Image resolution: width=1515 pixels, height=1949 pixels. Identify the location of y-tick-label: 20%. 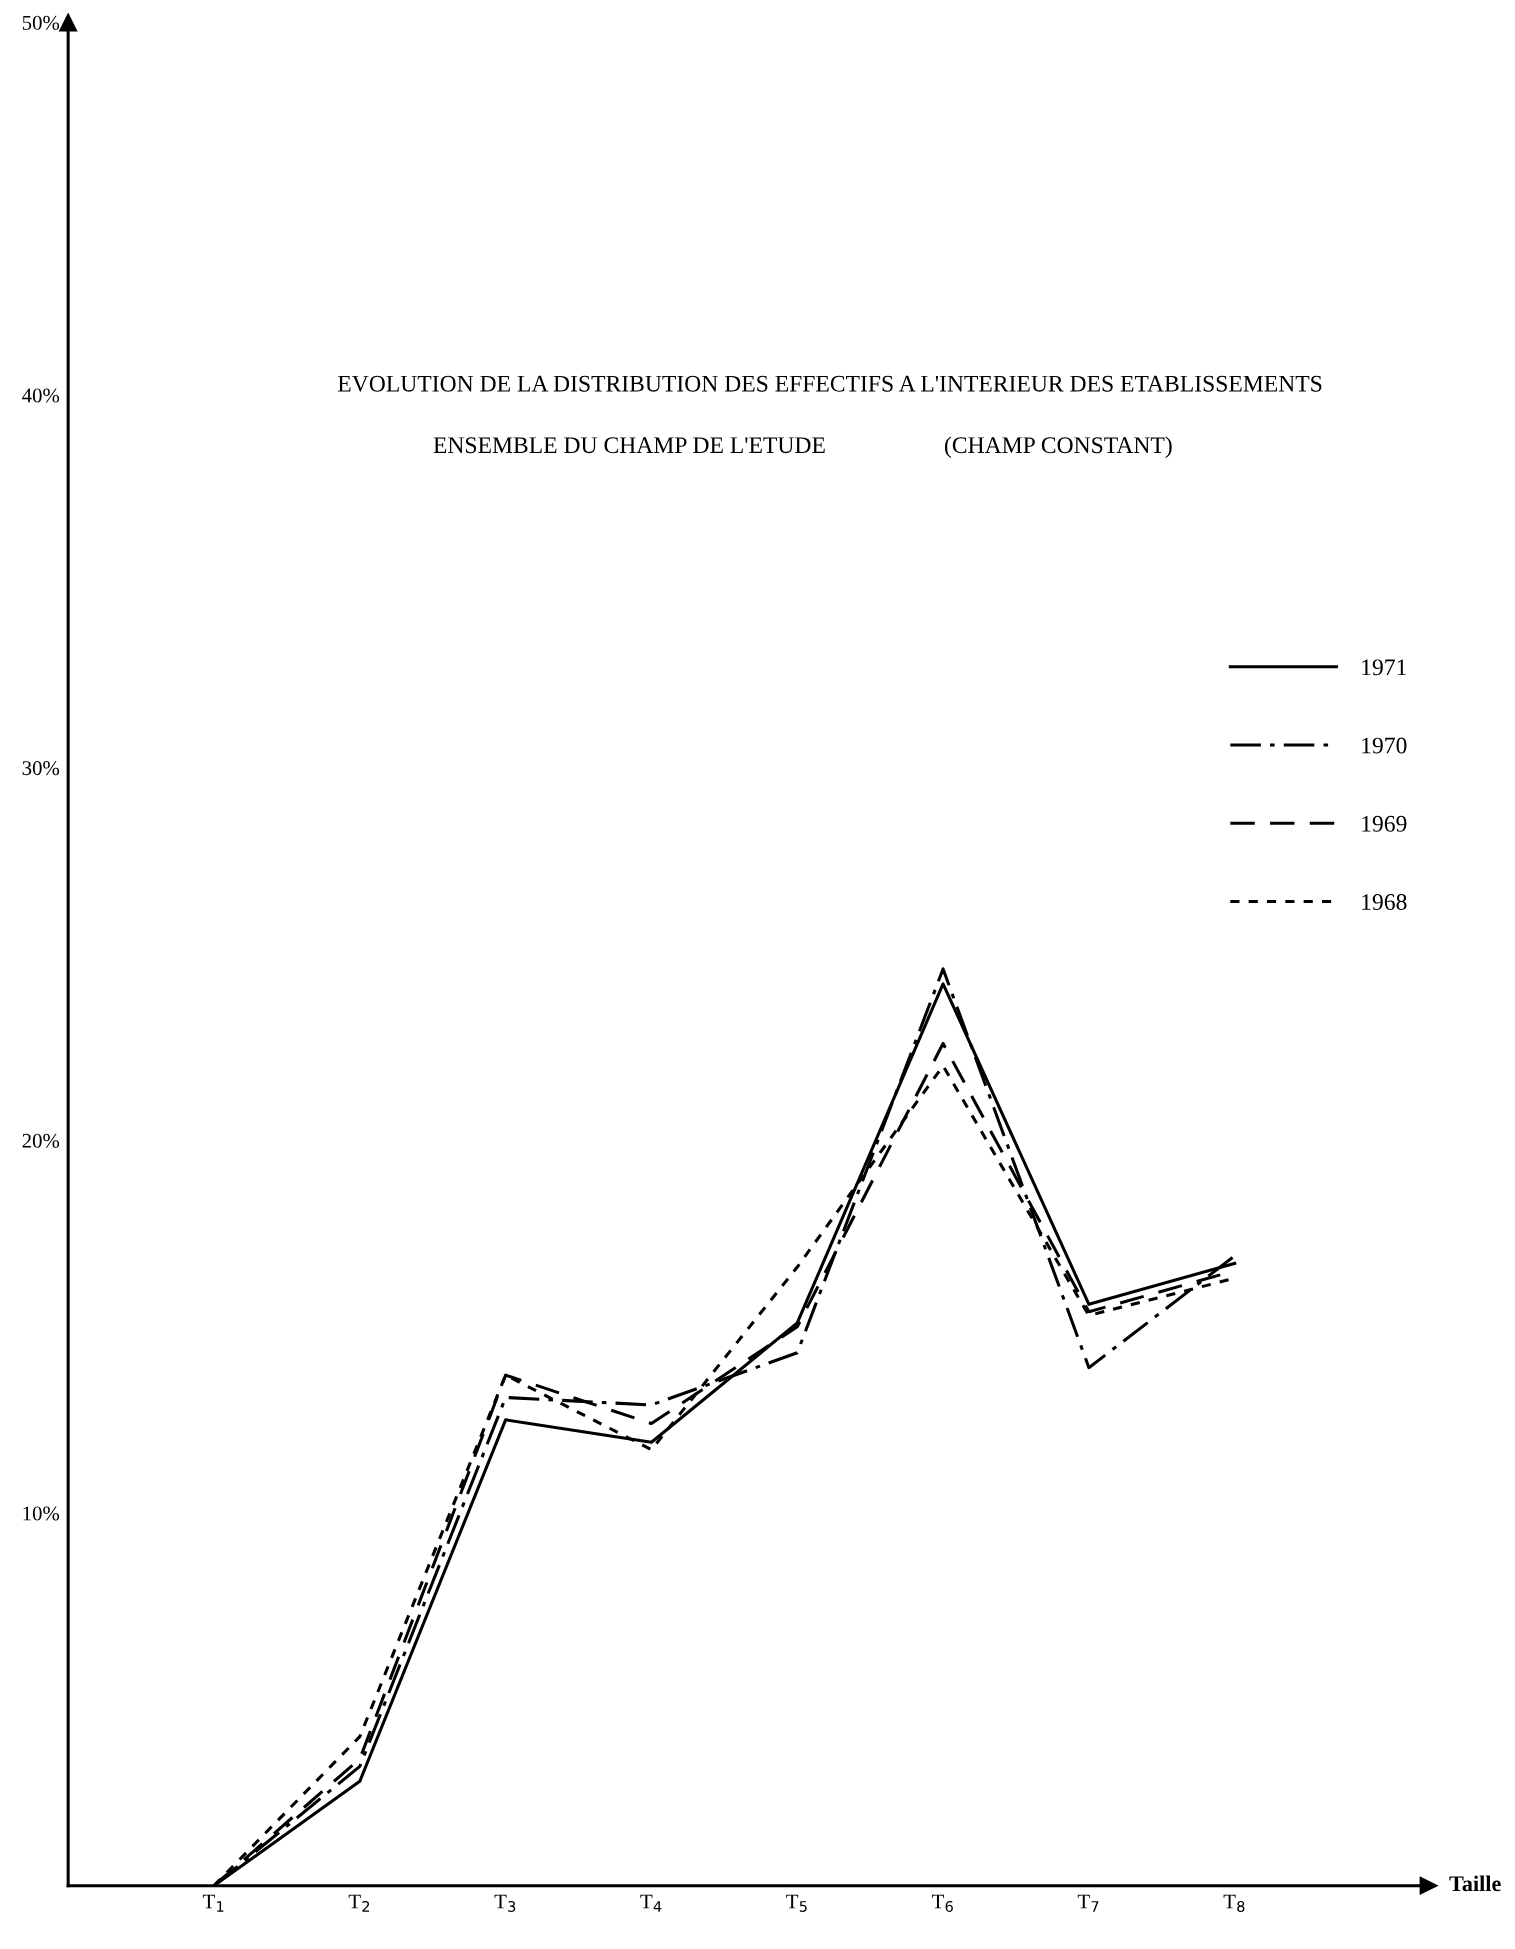
(41, 1140).